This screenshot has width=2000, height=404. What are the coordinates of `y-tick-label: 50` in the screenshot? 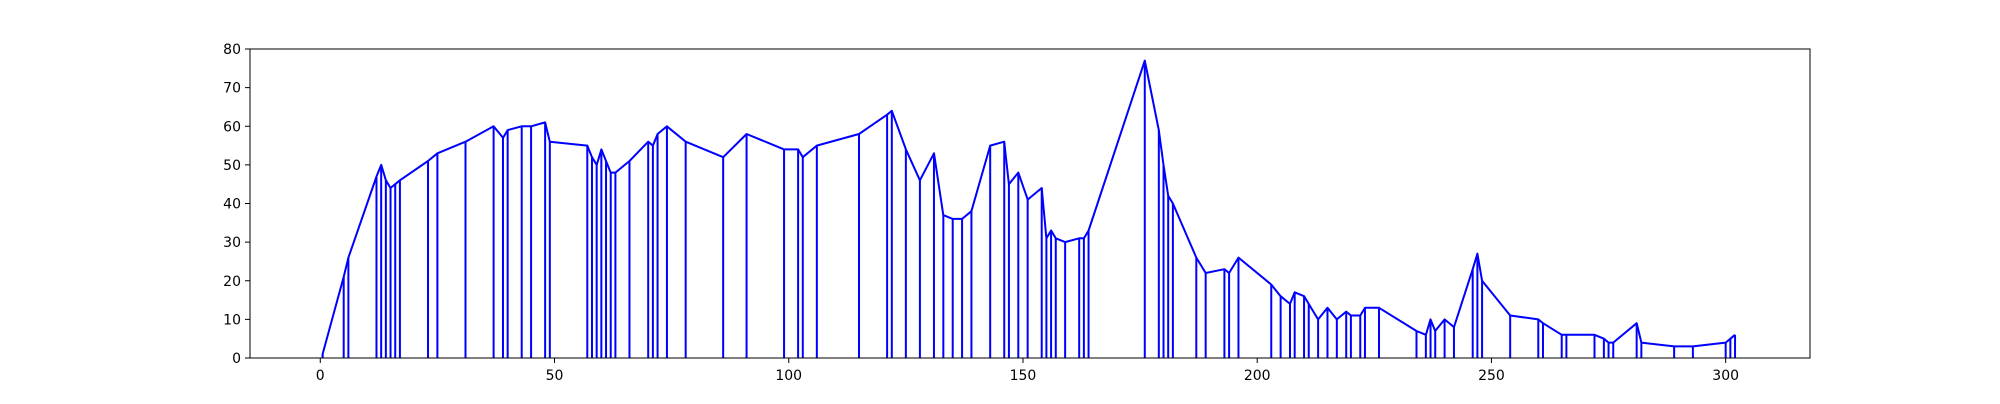 It's located at (232, 166).